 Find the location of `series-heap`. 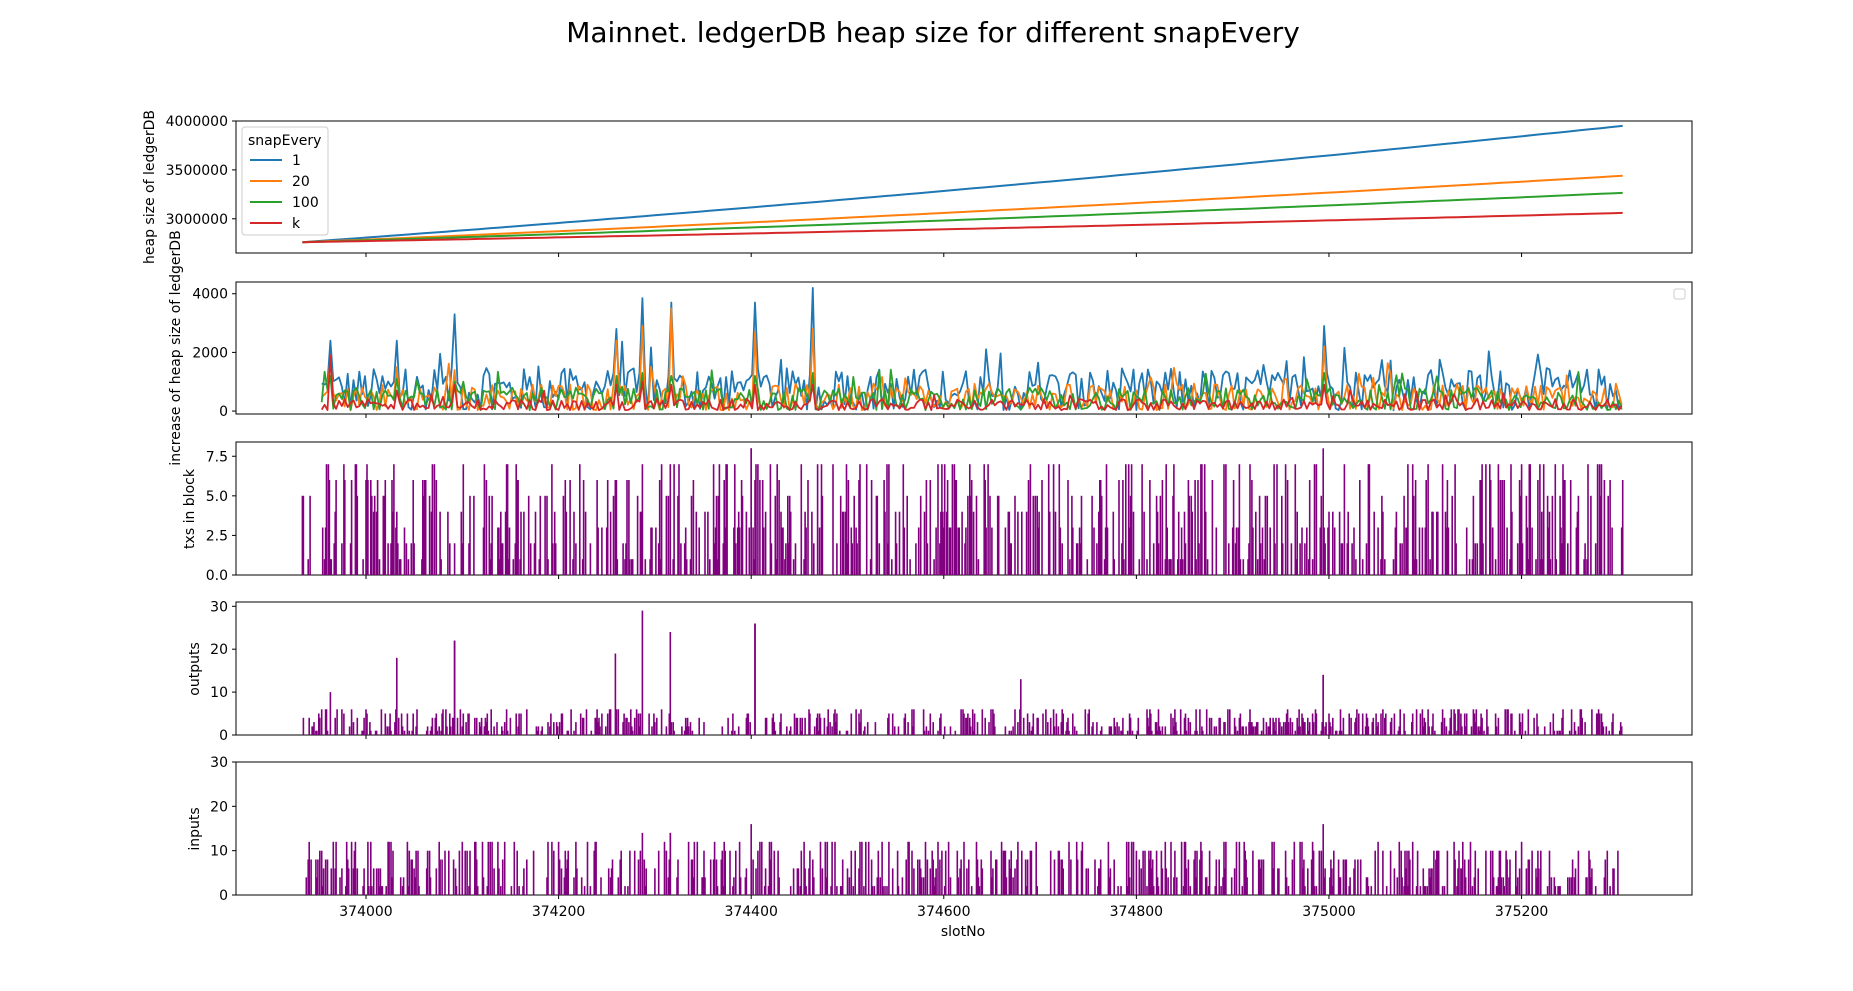

series-heap is located at coordinates (962, 184).